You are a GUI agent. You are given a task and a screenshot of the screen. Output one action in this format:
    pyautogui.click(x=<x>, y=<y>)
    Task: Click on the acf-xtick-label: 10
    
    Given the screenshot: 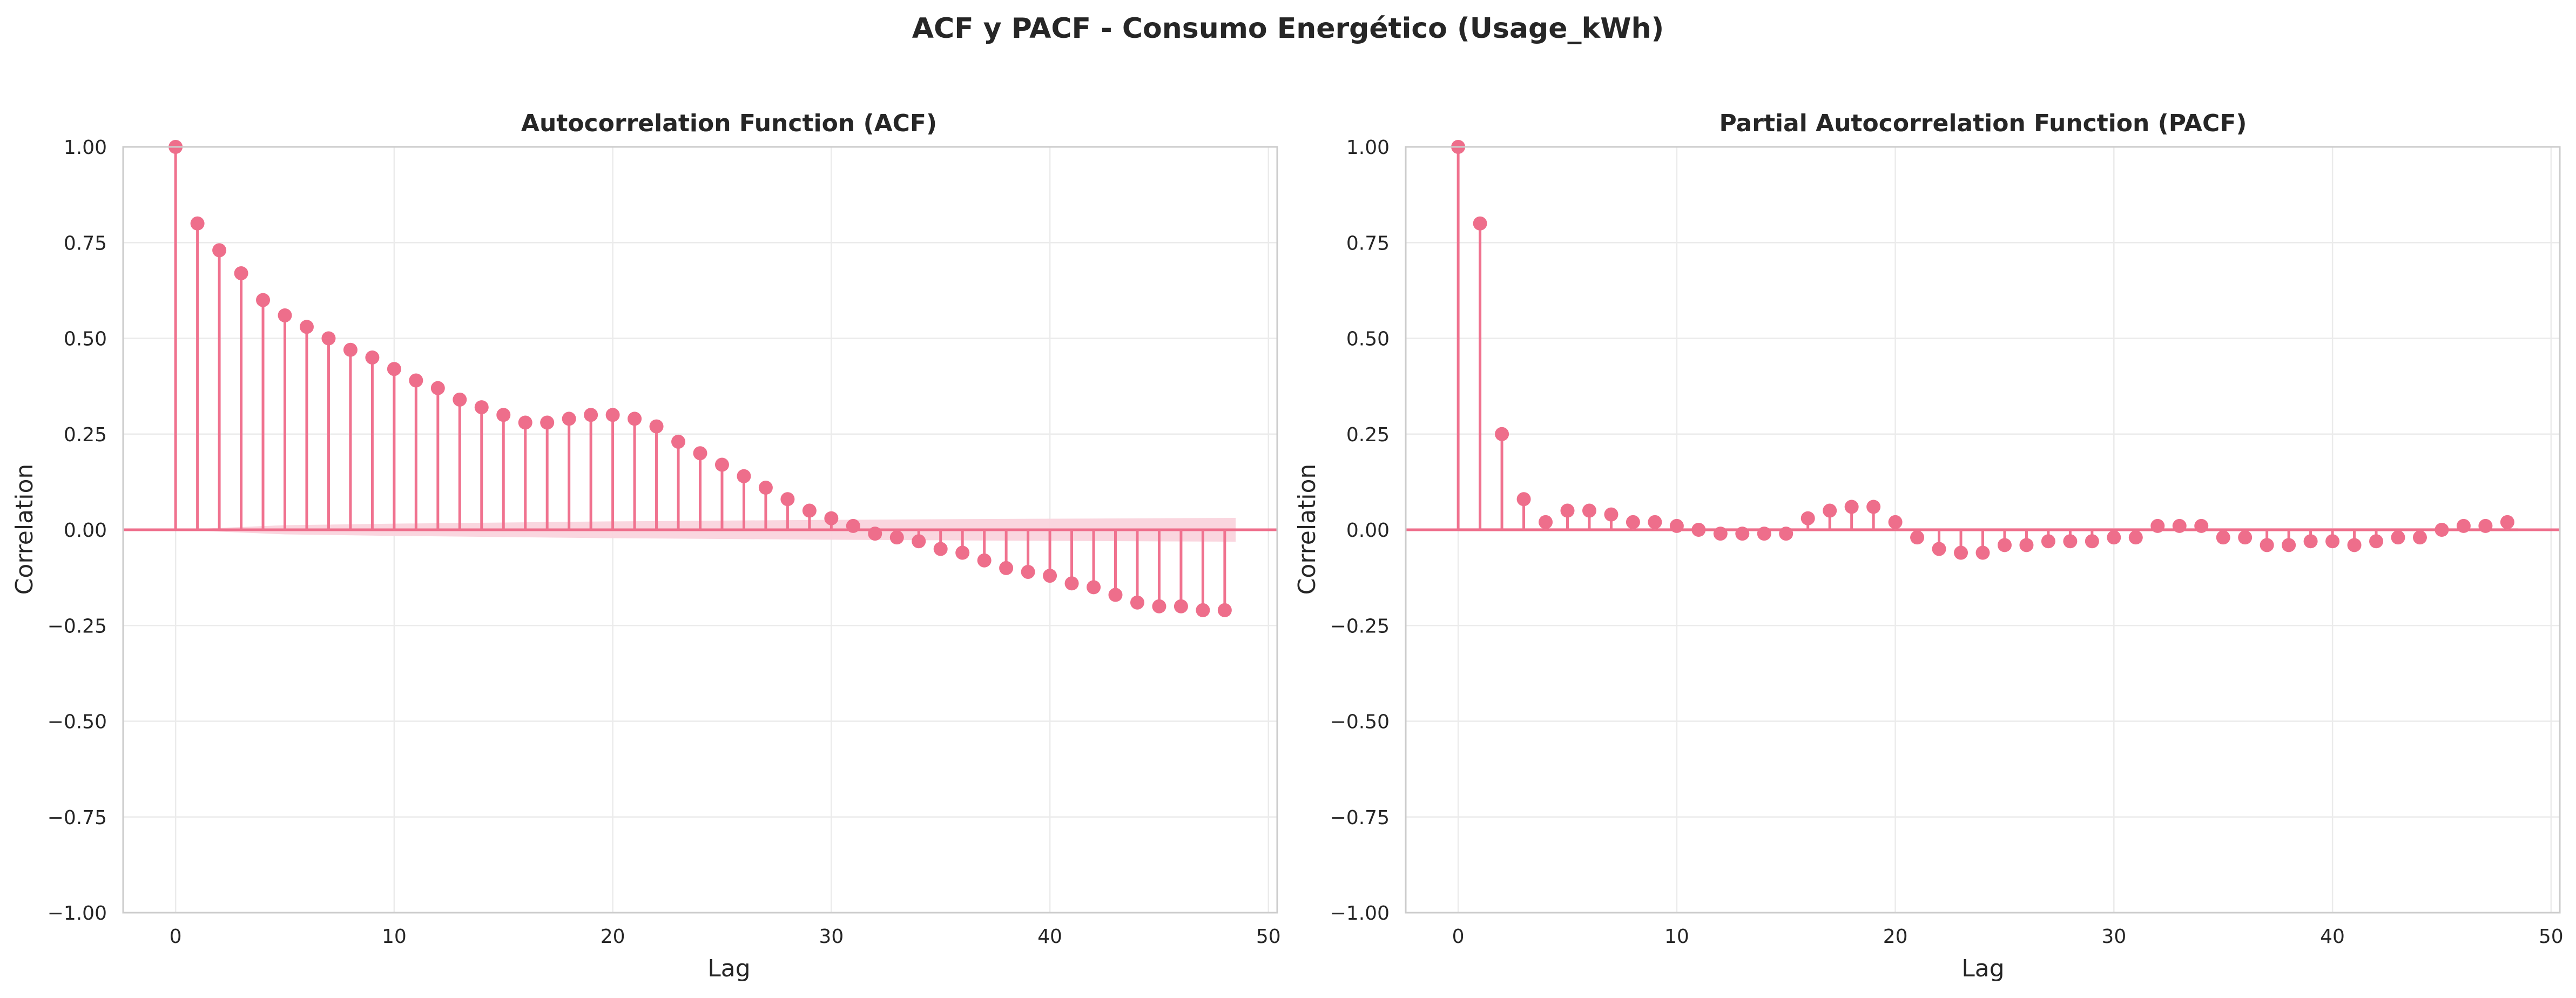 What is the action you would take?
    pyautogui.click(x=394, y=937)
    